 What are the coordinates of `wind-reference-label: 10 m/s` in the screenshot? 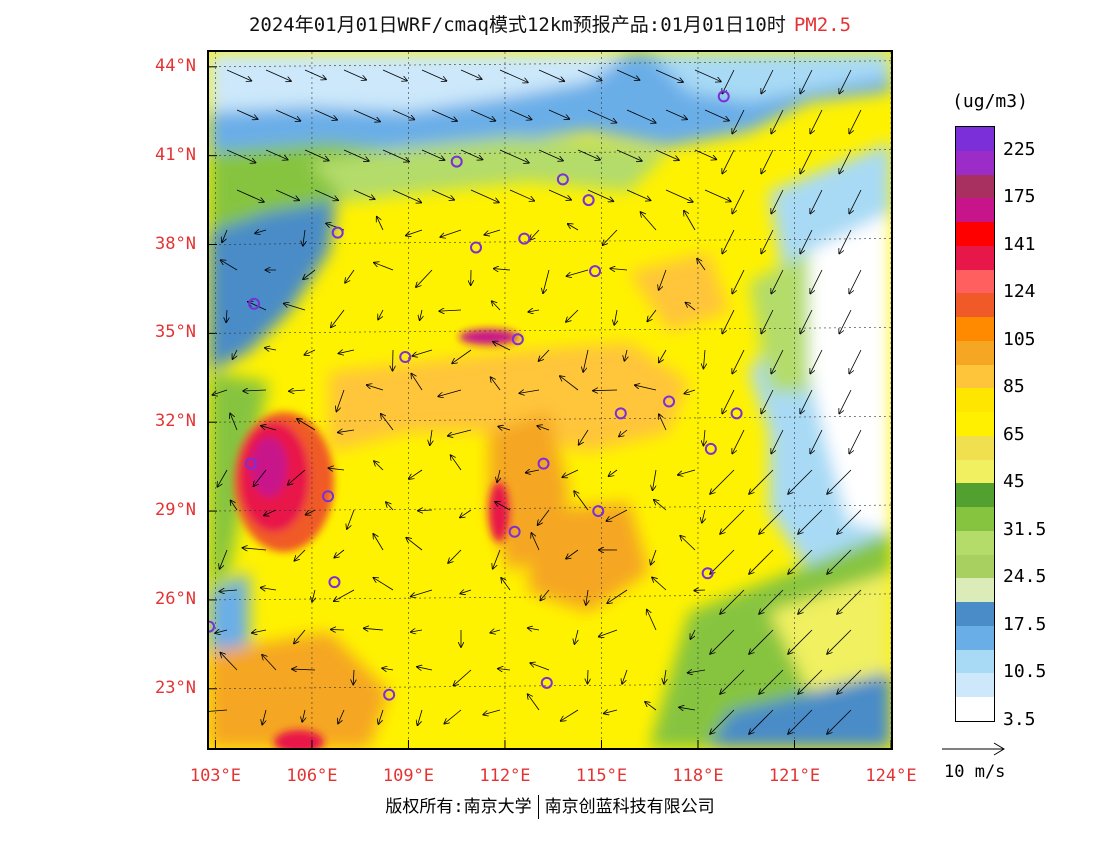 It's located at (975, 772).